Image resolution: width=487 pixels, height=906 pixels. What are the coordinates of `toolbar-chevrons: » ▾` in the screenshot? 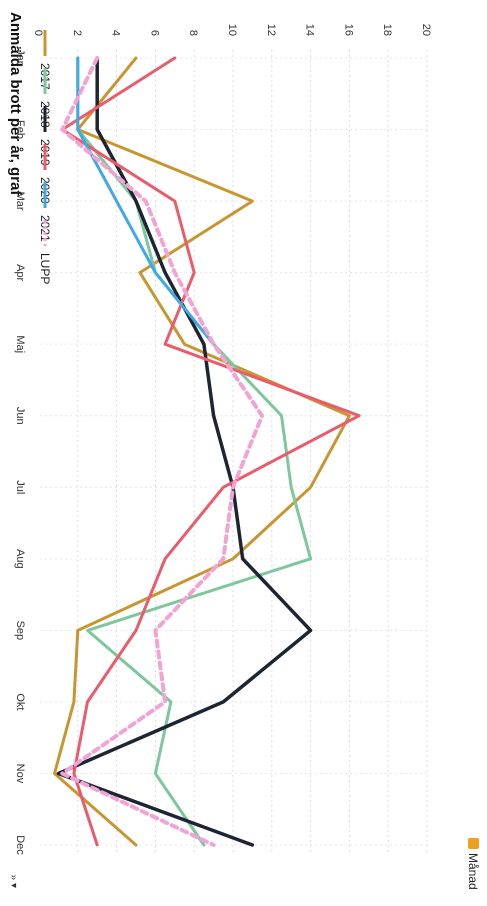 It's located at (13, 881).